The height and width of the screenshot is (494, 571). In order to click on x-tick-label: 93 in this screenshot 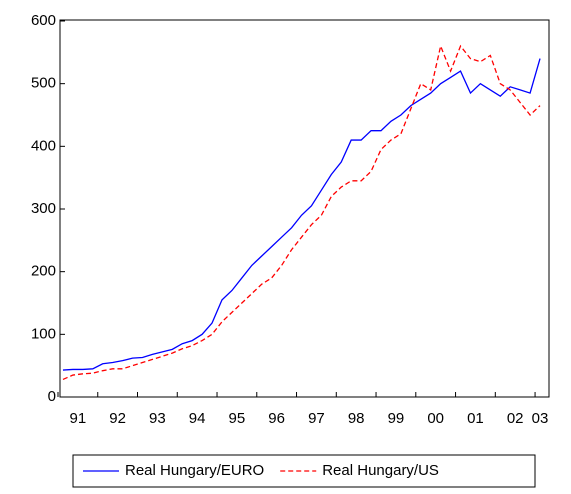, I will do `click(157, 418)`.